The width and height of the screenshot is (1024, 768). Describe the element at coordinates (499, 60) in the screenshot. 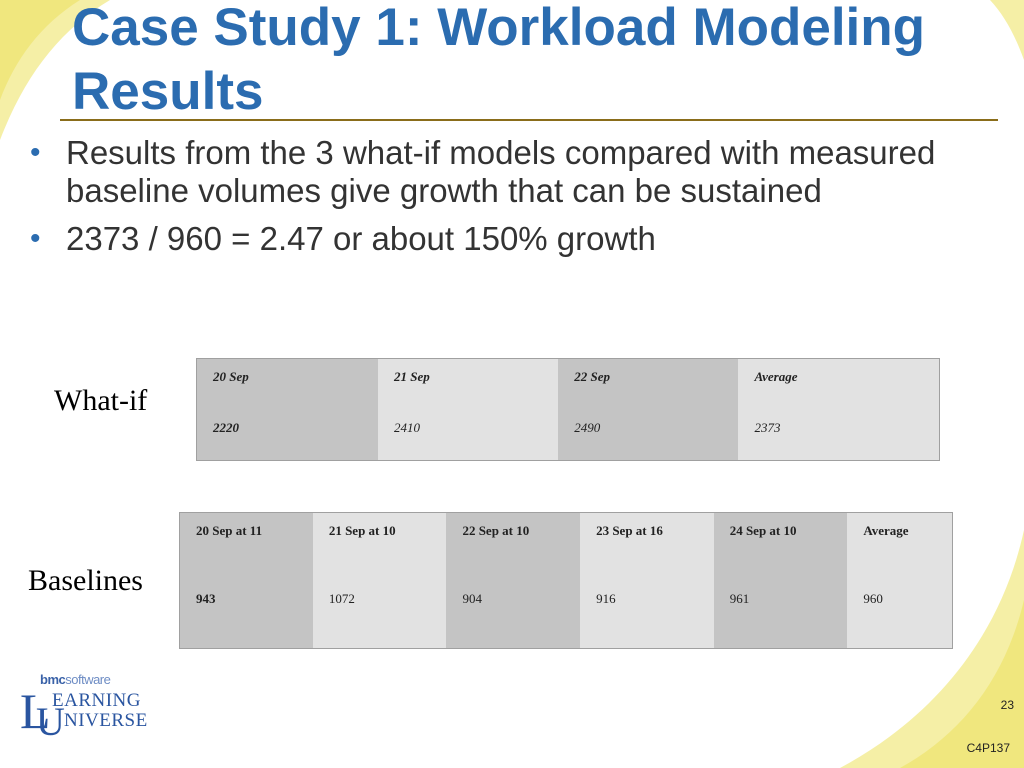

I see `slide-title: Case Study 1: Workload Modeling Results` at that location.